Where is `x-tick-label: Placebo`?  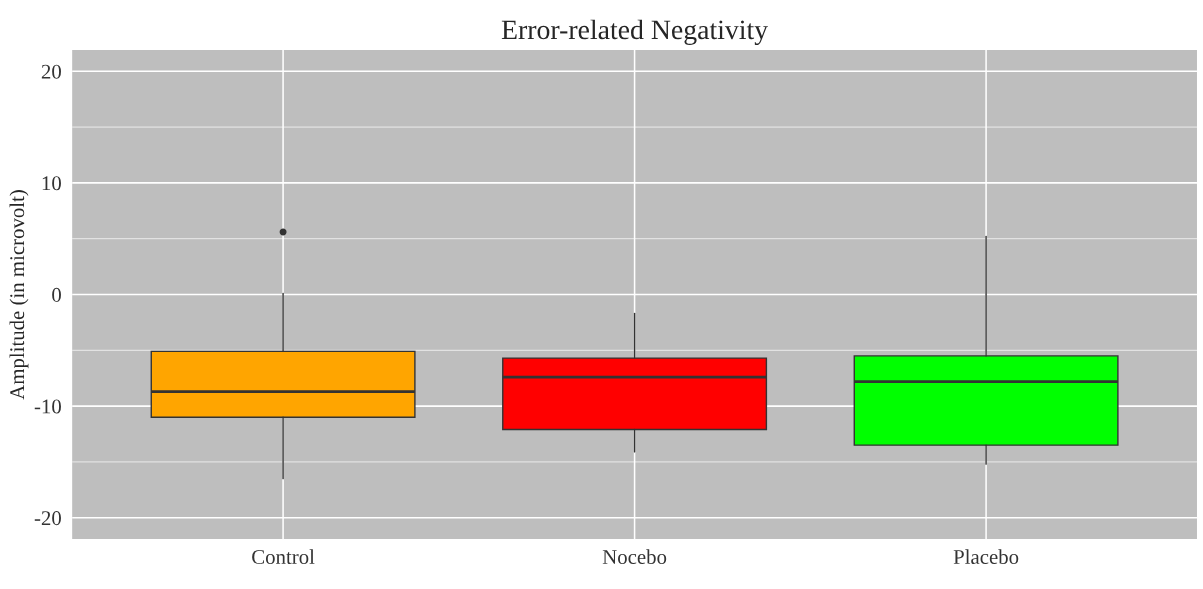
x-tick-label: Placebo is located at coordinates (986, 557).